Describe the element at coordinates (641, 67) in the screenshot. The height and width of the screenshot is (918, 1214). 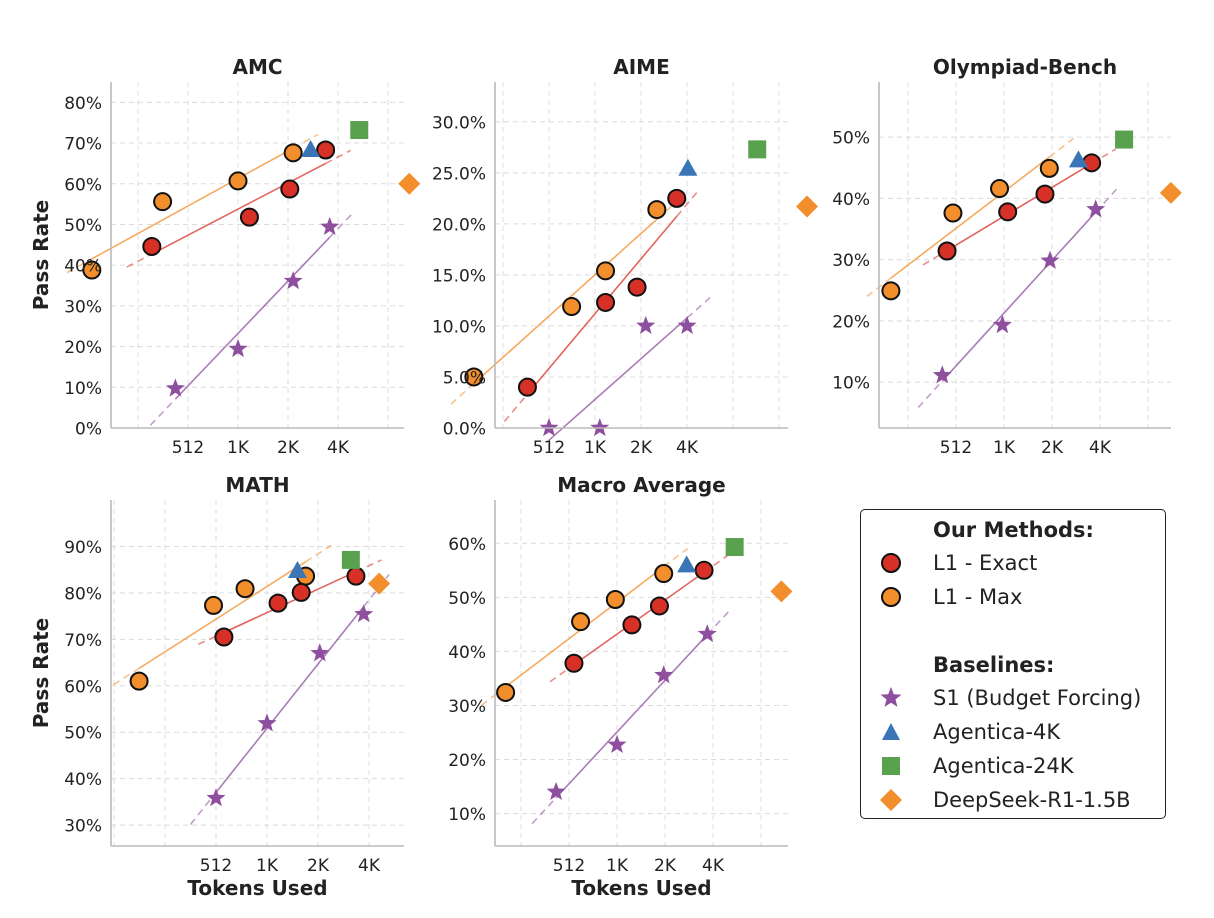
I see `chart-title: AIME` at that location.